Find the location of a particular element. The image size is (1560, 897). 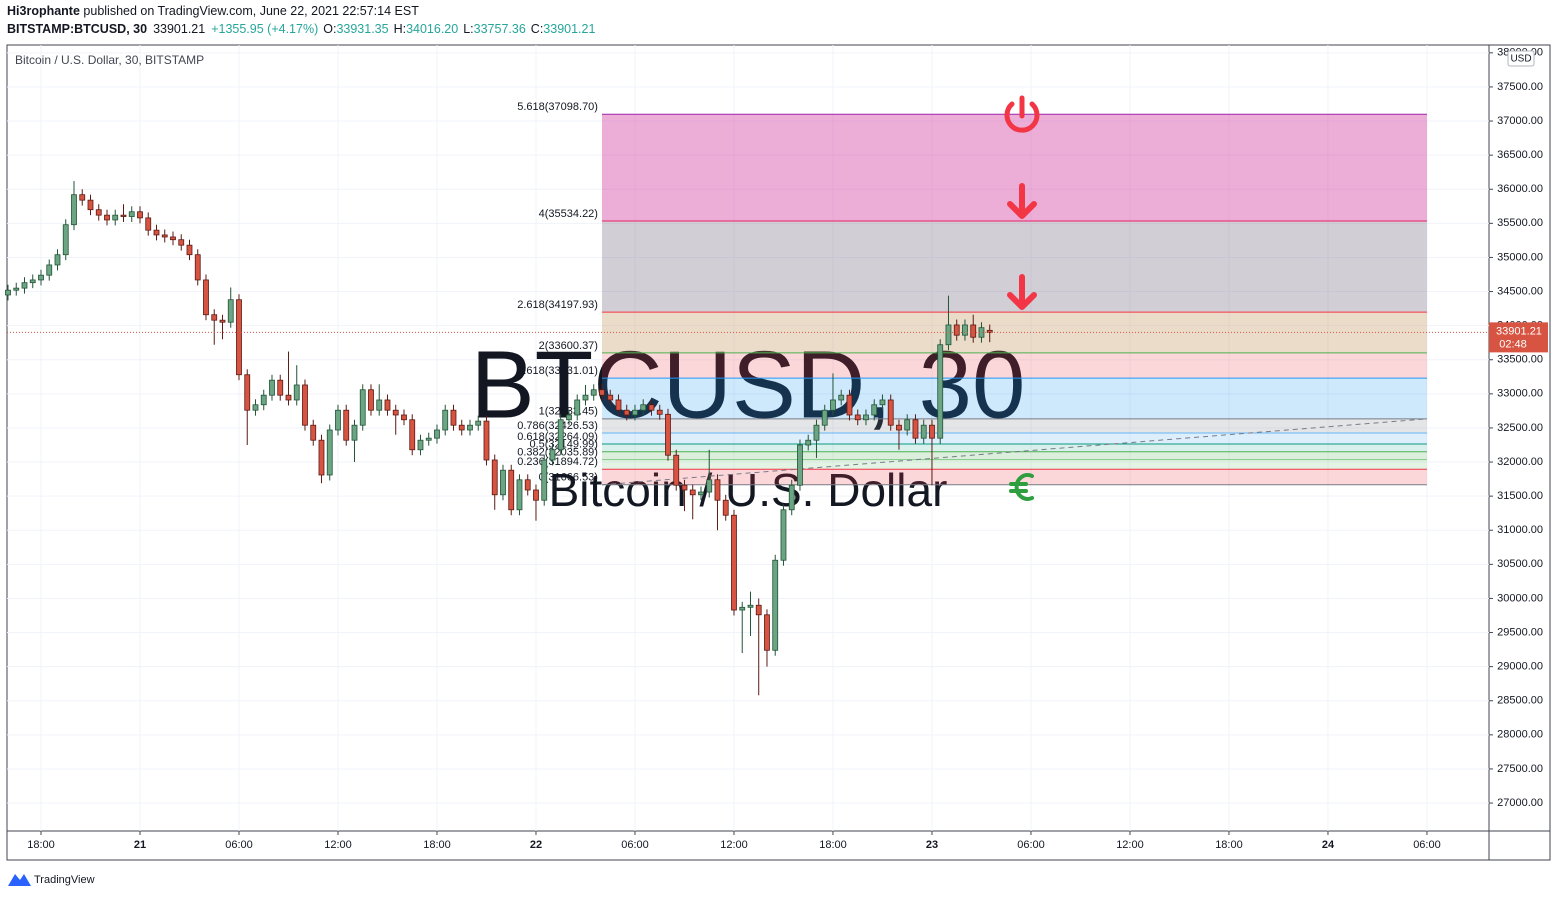

y-tick-label: 34500.00 is located at coordinates (1520, 291).